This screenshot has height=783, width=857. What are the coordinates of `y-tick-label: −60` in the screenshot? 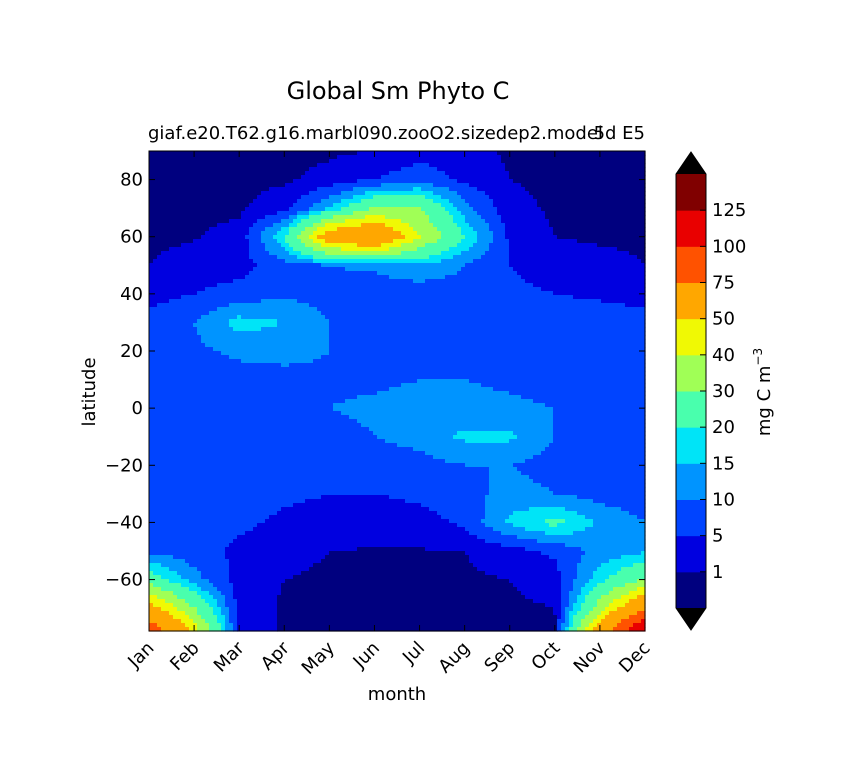 It's located at (124, 580).